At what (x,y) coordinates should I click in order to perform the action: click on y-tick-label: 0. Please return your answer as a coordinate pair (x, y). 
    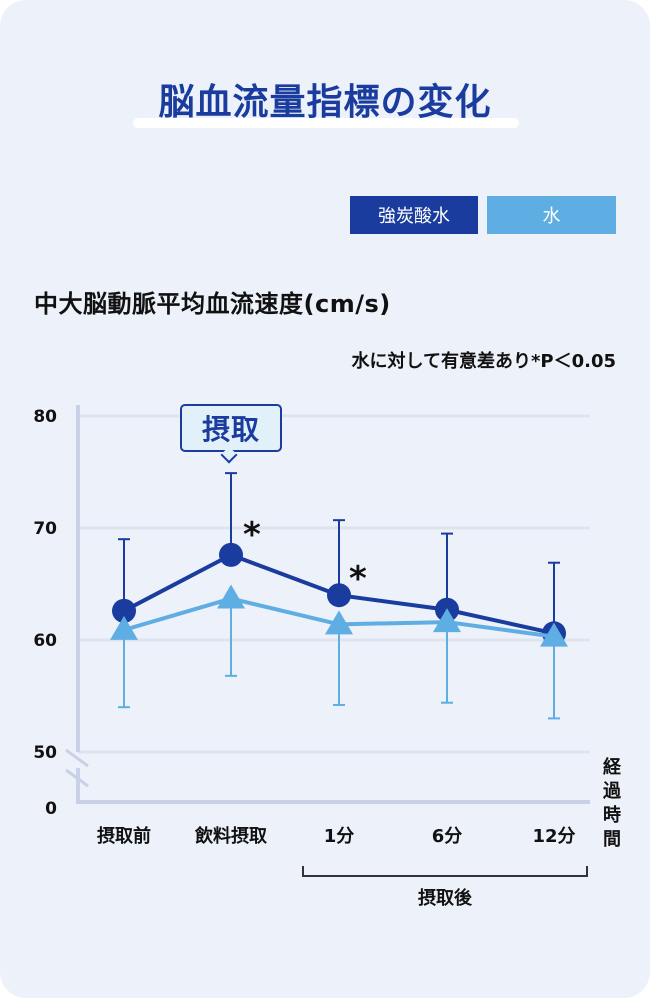
    Looking at the image, I should click on (51, 809).